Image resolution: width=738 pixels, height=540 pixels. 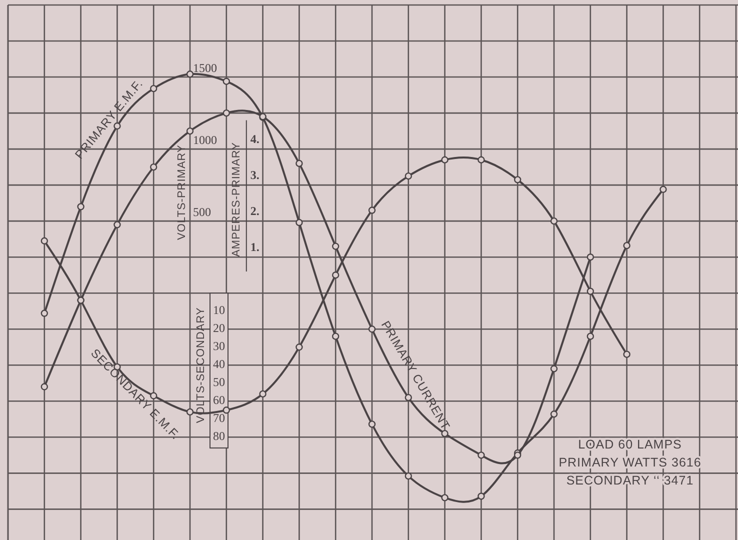 What do you see at coordinates (200, 365) in the screenshot?
I see `y3-axis-title: VOLTS-SECONDARY` at bounding box center [200, 365].